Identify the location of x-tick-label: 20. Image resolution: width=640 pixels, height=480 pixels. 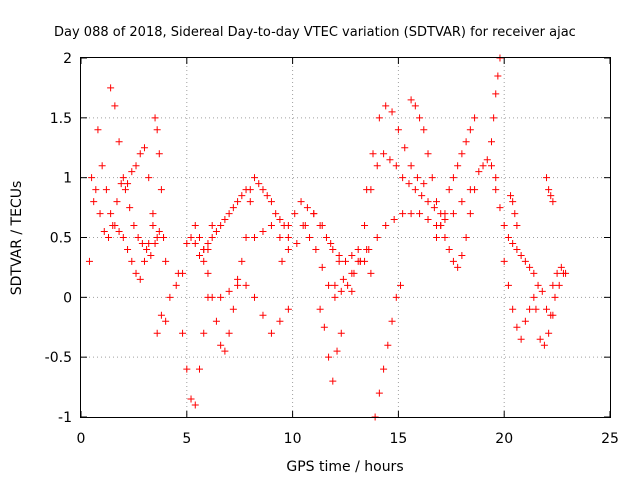
(504, 439).